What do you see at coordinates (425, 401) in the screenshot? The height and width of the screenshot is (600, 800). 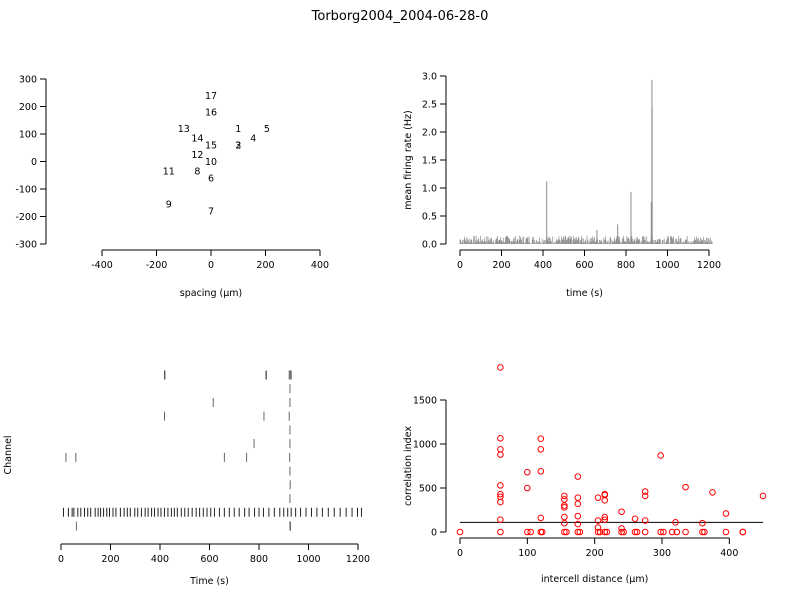 I see `y-tick-label: 1500` at bounding box center [425, 401].